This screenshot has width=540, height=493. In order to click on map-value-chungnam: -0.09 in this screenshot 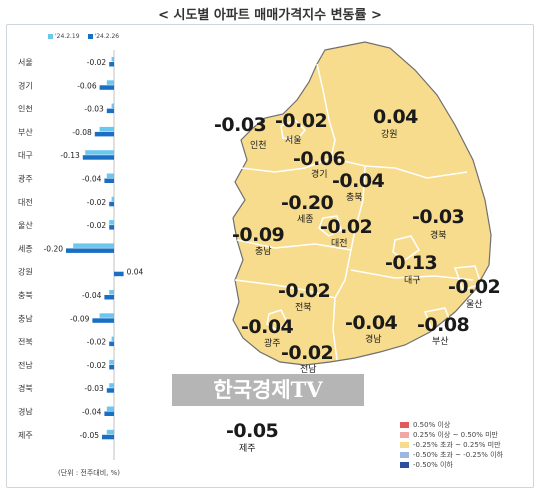, I will do `click(258, 235)`.